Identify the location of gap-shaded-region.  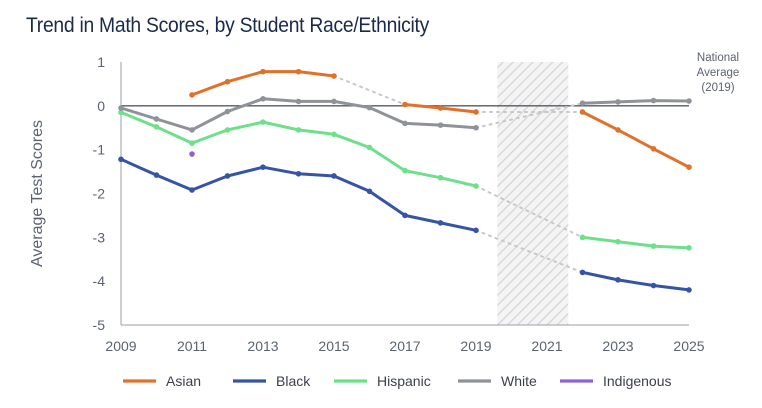
(533, 193).